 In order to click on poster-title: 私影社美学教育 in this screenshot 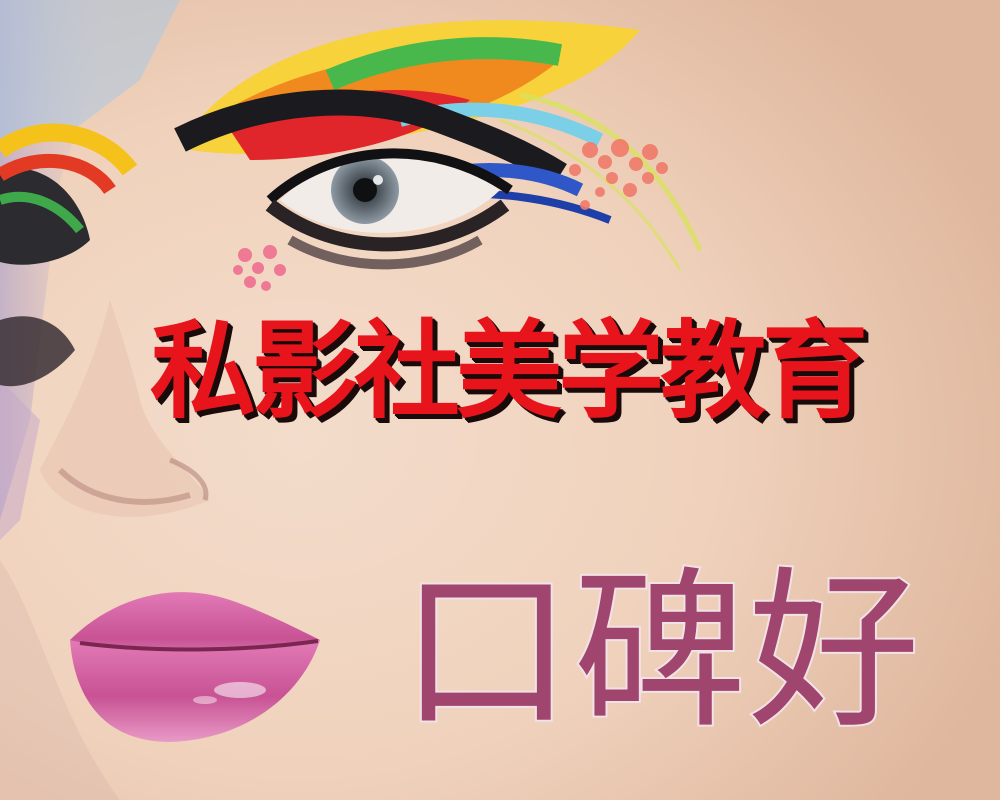, I will do `click(509, 371)`.